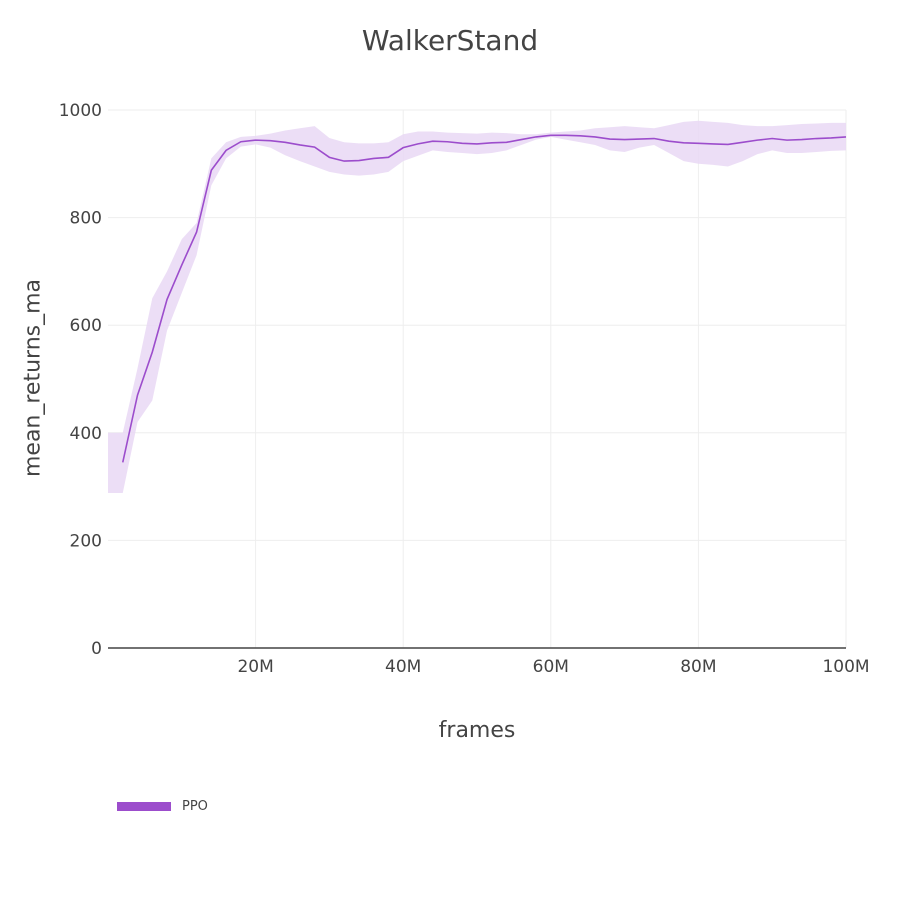 This screenshot has height=900, width=900. I want to click on svg-text: 60M, so click(551, 667).